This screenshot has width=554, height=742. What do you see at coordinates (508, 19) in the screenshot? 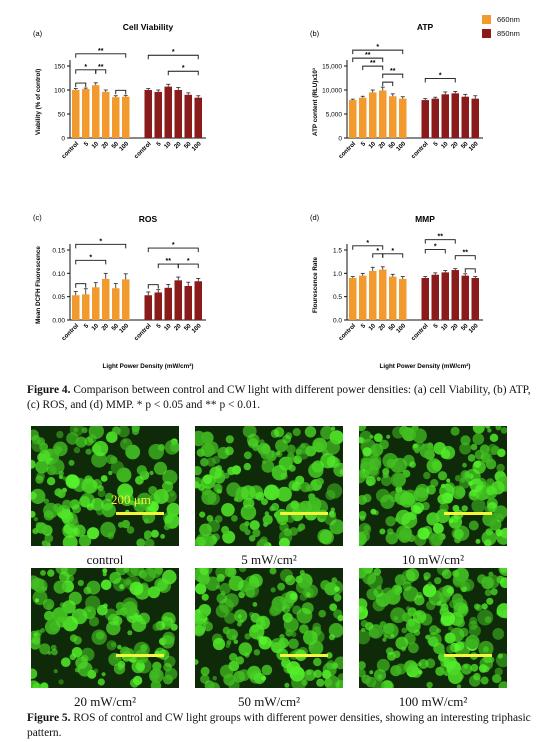
I see `legend-label-660: 660nm` at bounding box center [508, 19].